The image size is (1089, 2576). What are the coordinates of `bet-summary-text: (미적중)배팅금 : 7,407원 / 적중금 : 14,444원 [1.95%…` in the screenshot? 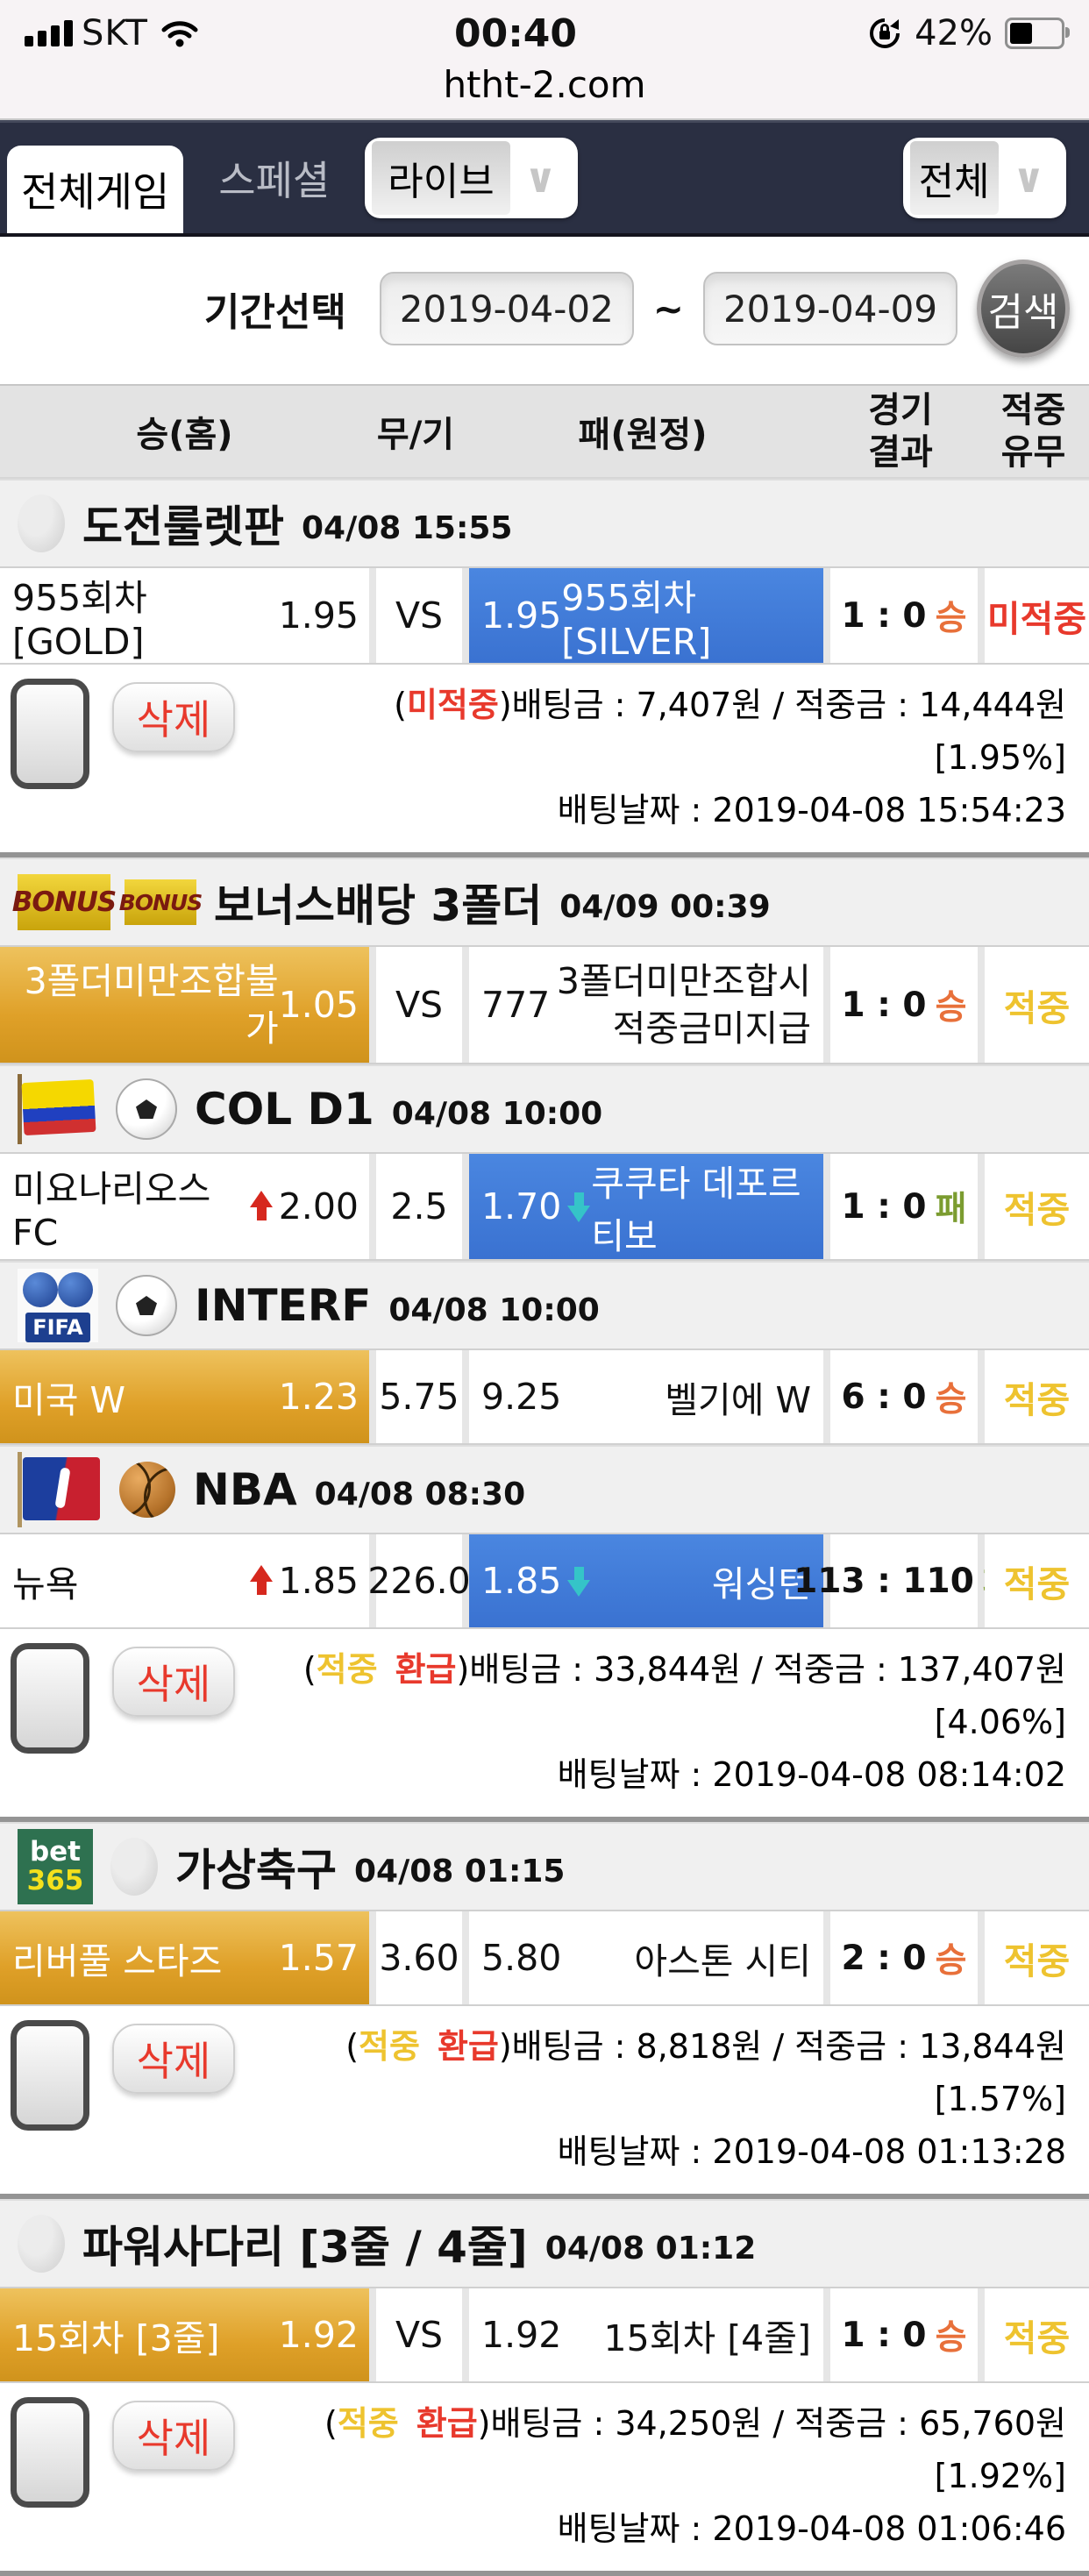 It's located at (662, 757).